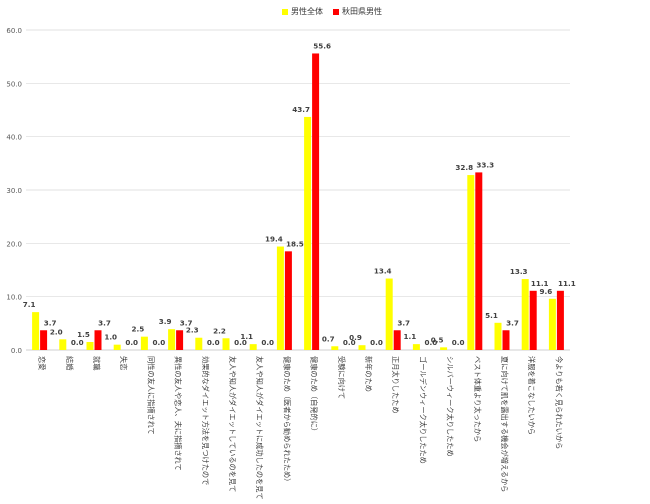 The width and height of the screenshot is (650, 504). What do you see at coordinates (14, 31) in the screenshot?
I see `y-tick-label: 60.0` at bounding box center [14, 31].